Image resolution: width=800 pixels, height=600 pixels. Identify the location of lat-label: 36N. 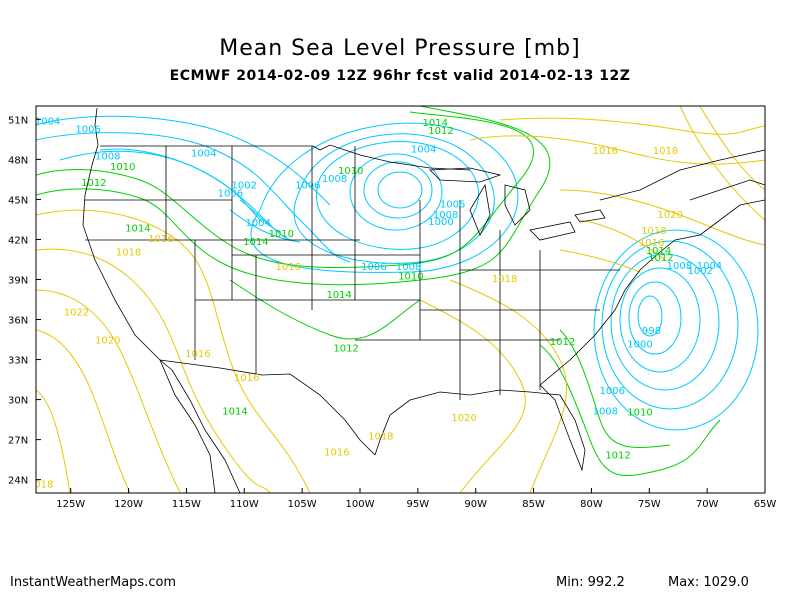
(18, 321).